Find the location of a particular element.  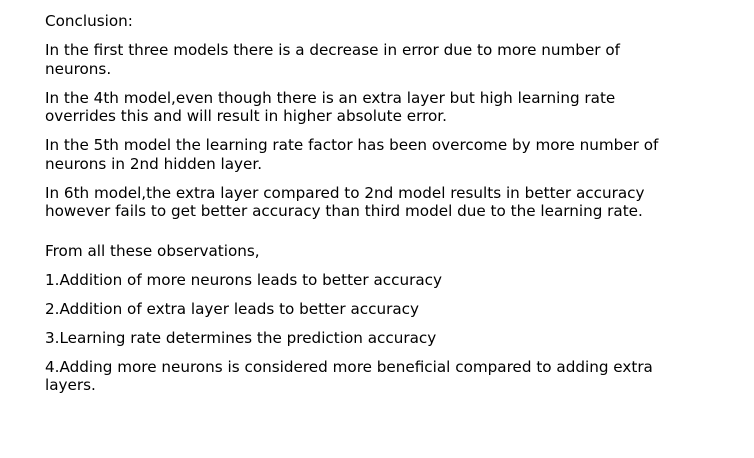

conclusion-heading: Conclusion: is located at coordinates (89, 21).